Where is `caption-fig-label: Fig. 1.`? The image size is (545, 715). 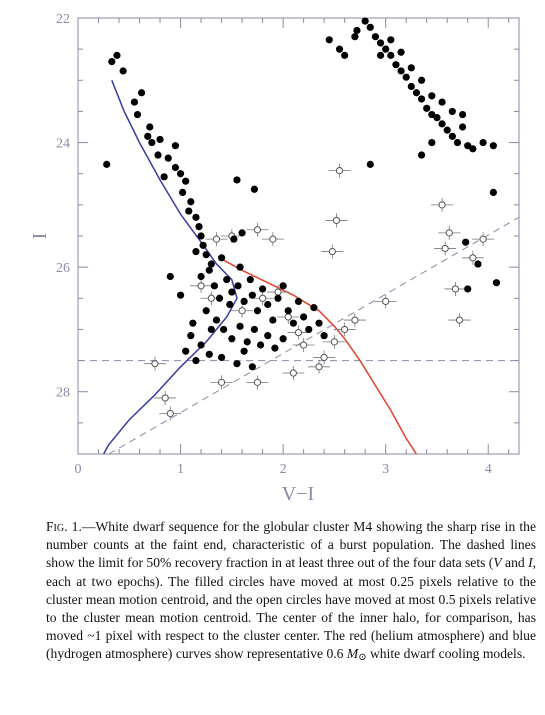
caption-fig-label: Fig. 1. is located at coordinates (64, 526).